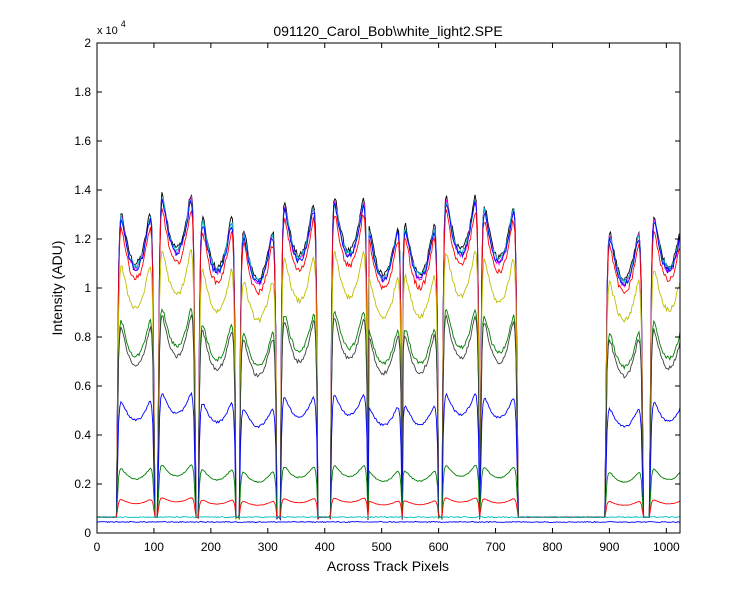  Describe the element at coordinates (87, 288) in the screenshot. I see `y-tick-label: 1` at that location.